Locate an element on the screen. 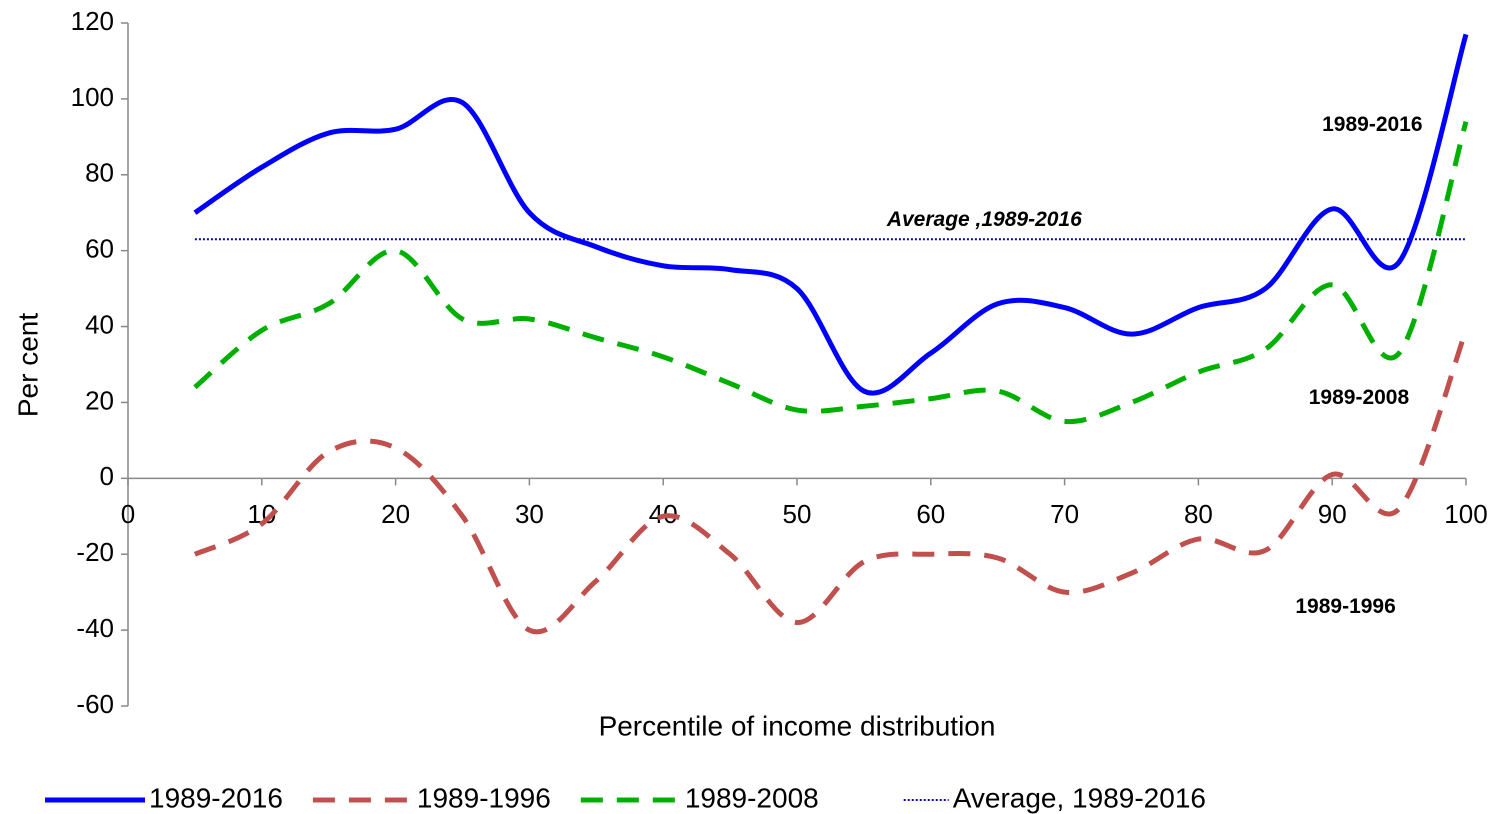  annotation: 1989-2016 is located at coordinates (1372, 124).